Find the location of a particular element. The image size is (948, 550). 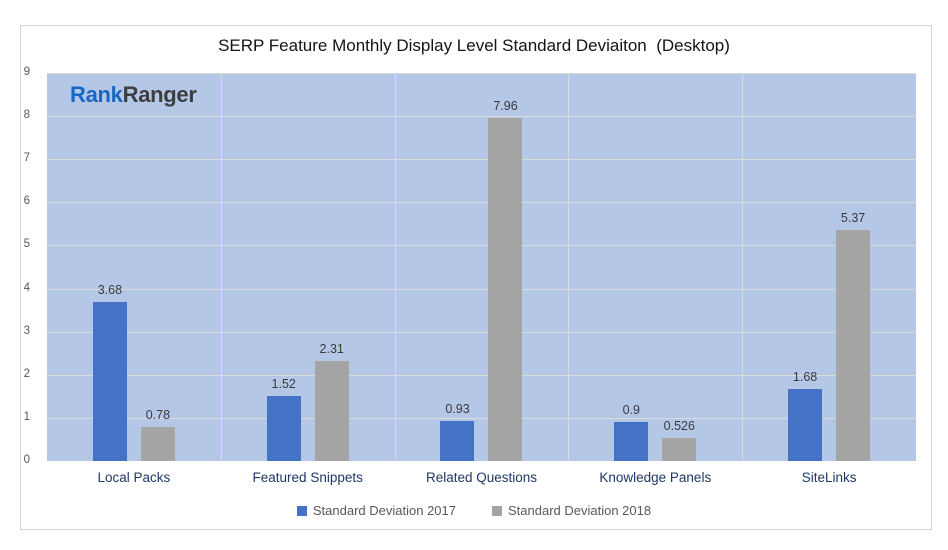

bar-standard-deviation-2018-featured-snippets: 2.31 is located at coordinates (331, 401).